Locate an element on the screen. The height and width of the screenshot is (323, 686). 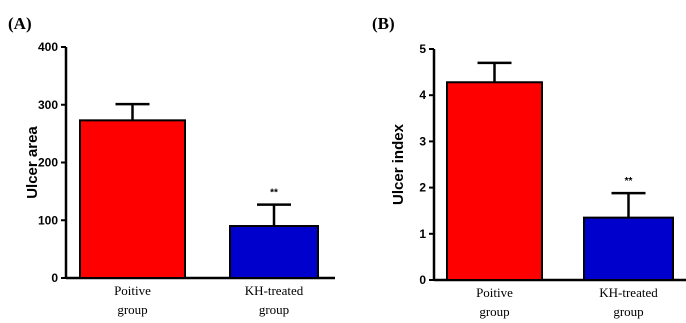
y-tick-label: 4 is located at coordinates (422, 95).